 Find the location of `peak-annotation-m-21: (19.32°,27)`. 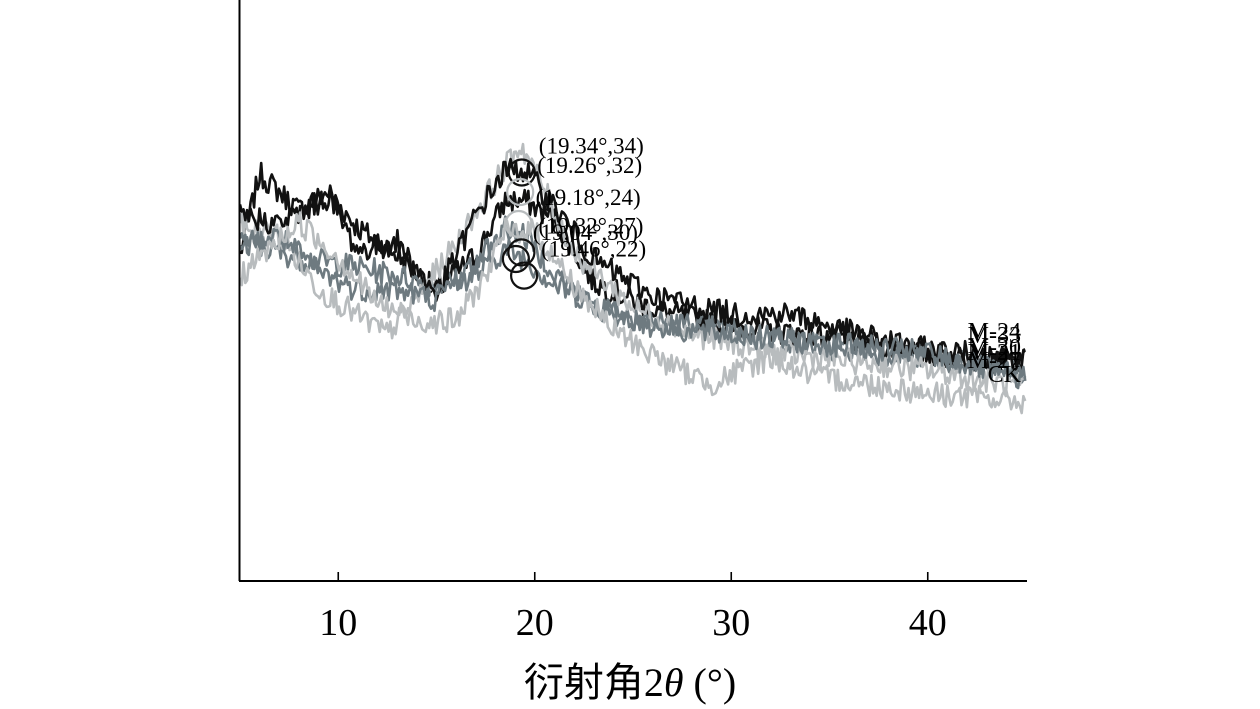

peak-annotation-m-21: (19.32°,27) is located at coordinates (590, 225).